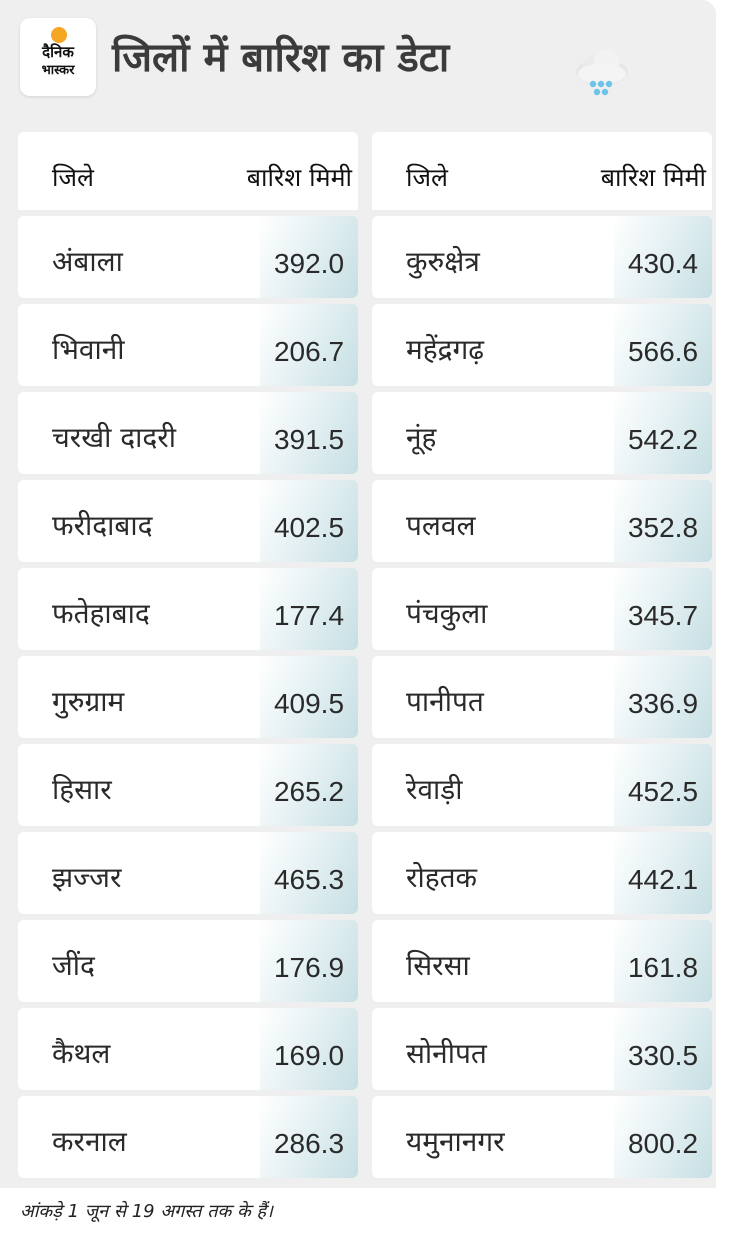 The width and height of the screenshot is (730, 1242). I want to click on district-name: झज्जर, so click(87, 877).